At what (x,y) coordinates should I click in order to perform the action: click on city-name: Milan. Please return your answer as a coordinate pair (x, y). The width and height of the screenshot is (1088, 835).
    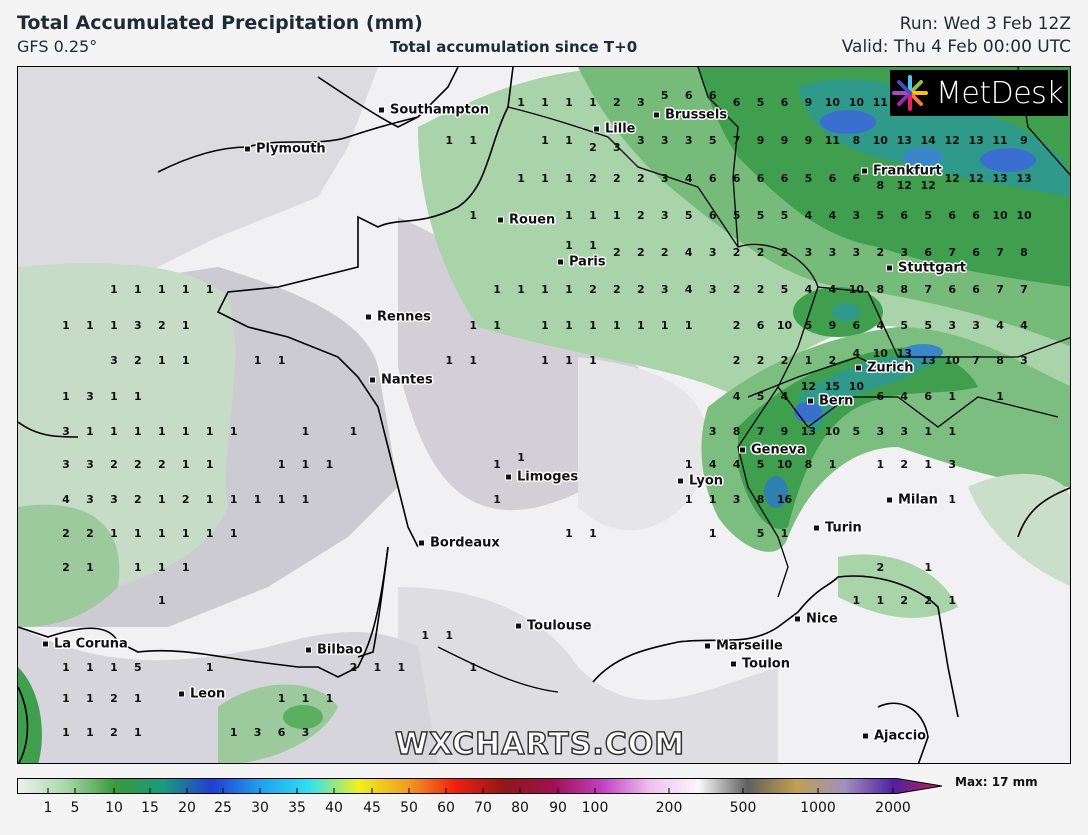
    Looking at the image, I should click on (918, 500).